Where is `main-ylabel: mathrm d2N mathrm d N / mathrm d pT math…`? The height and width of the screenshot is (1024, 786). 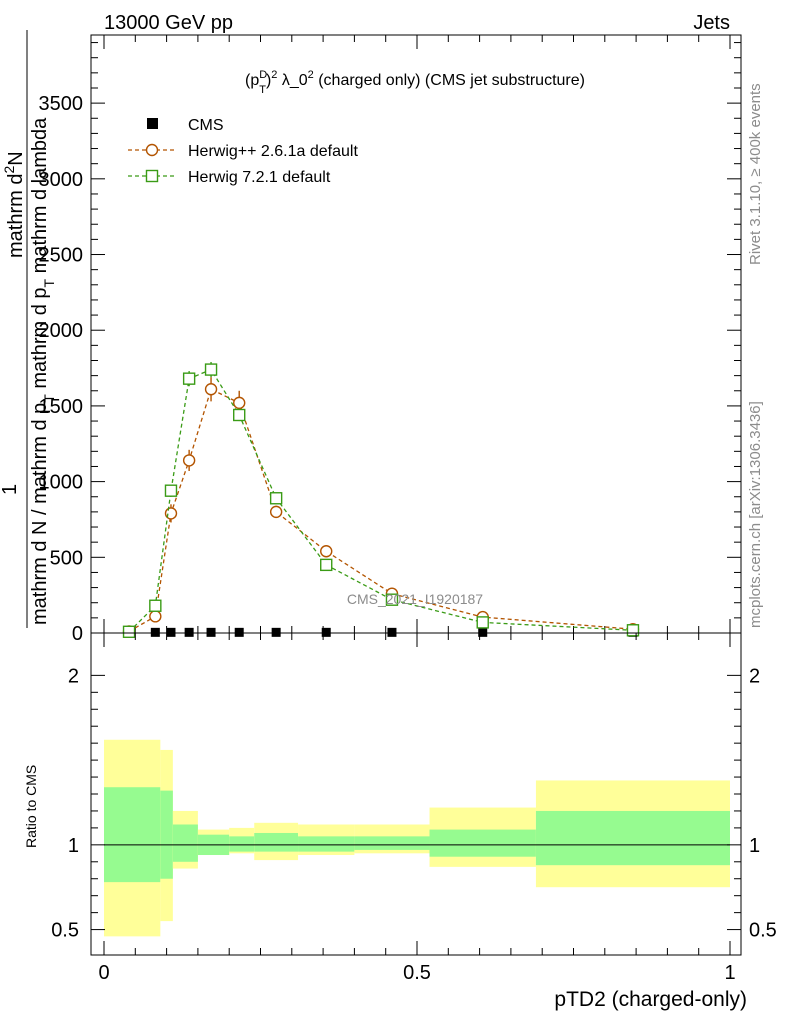
main-ylabel: mathrm d2N mathrm d N / mathrm d pT math… is located at coordinates (28, 329).